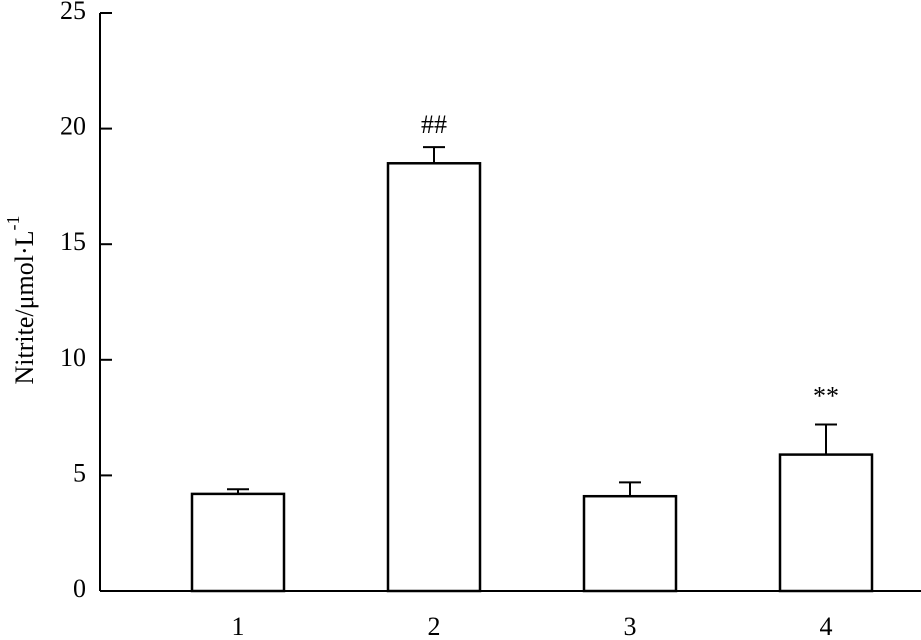 Image resolution: width=921 pixels, height=640 pixels. I want to click on y-axis-label: Nitrite/μmol·L-1, so click(21, 299).